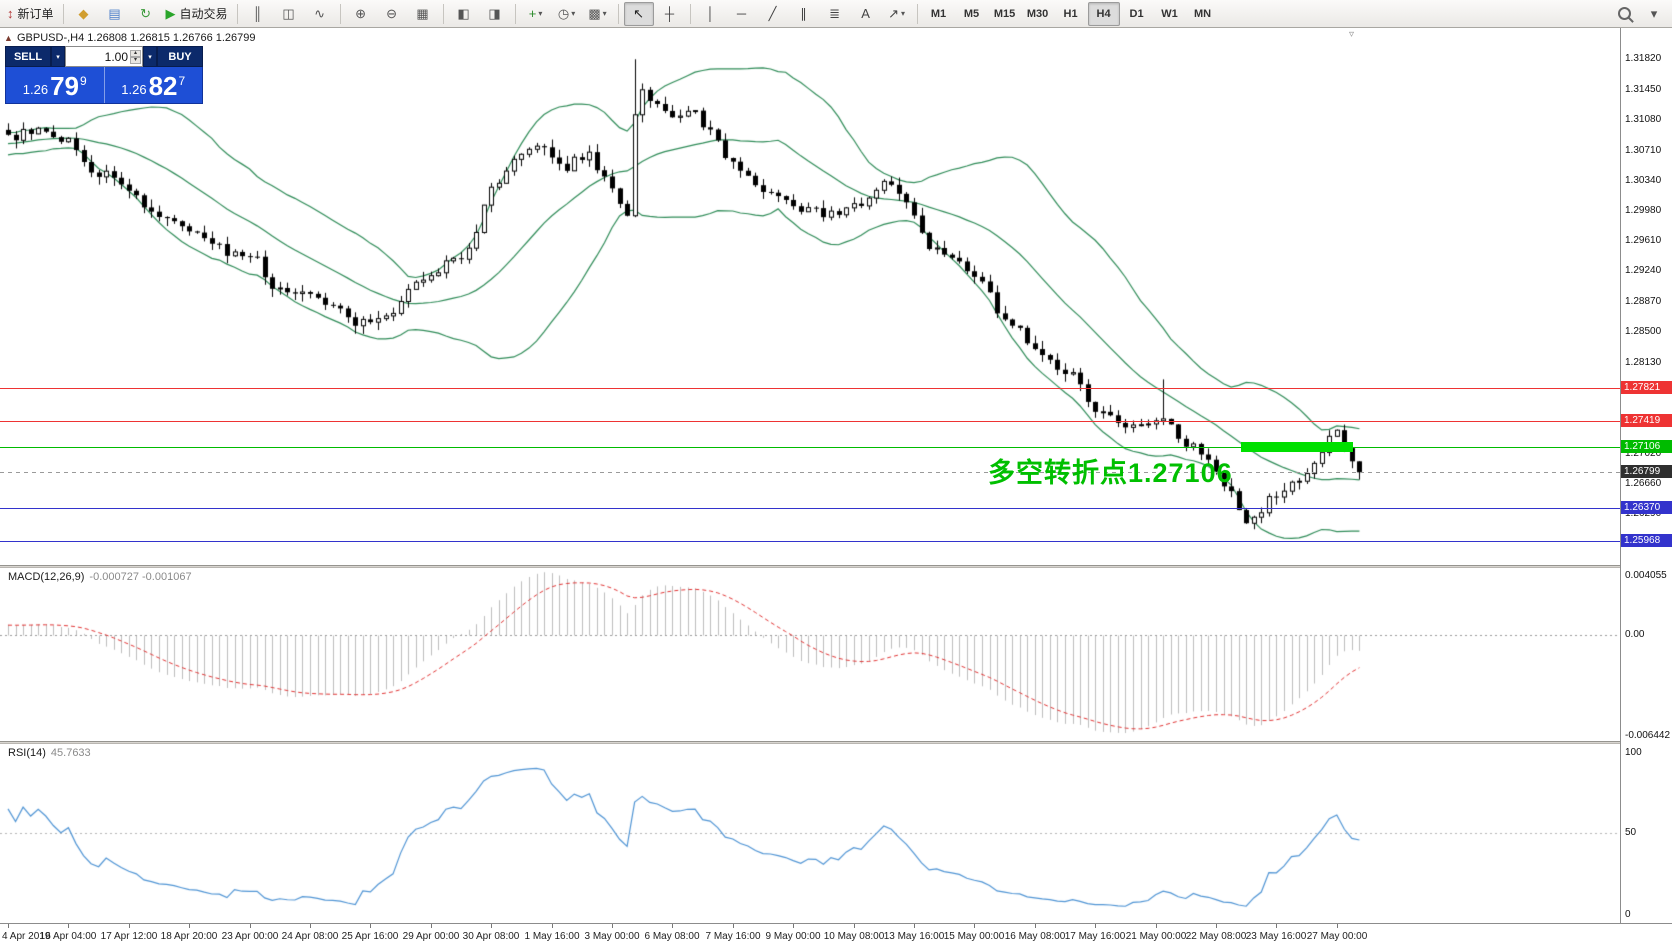 This screenshot has height=952, width=1672. I want to click on horizontal-level-line-1.27419, so click(810, 421).